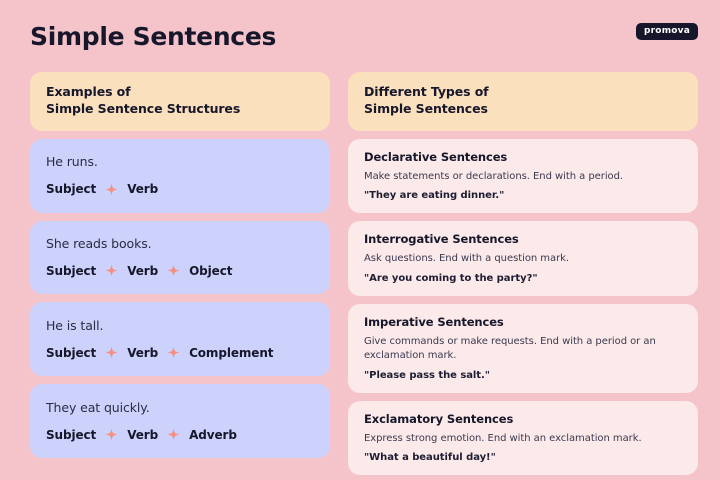 The width and height of the screenshot is (720, 480). I want to click on sentence-type-example: "What a beautiful day!", so click(430, 458).